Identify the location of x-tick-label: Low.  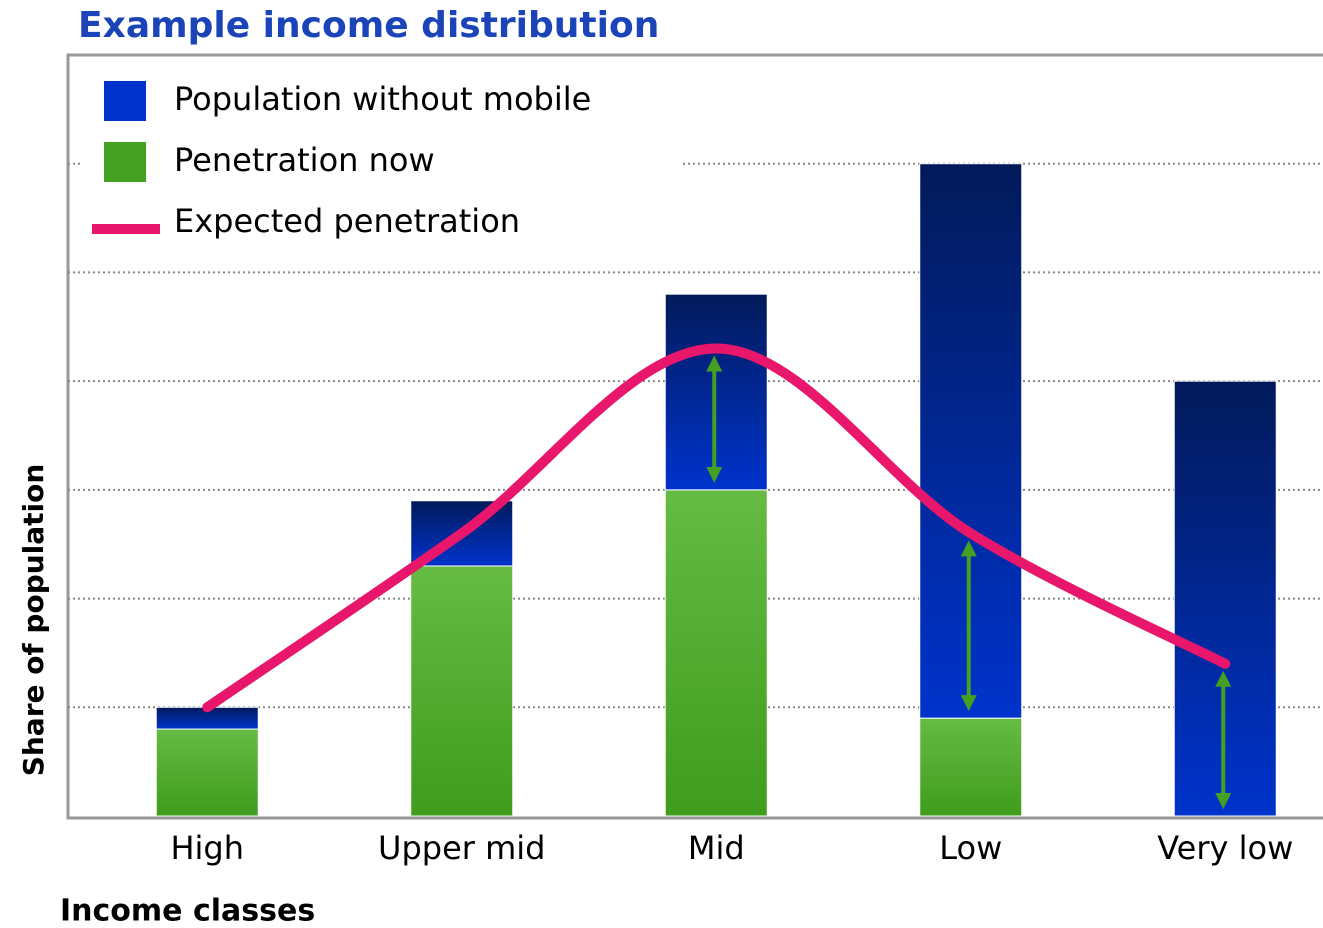
(970, 848).